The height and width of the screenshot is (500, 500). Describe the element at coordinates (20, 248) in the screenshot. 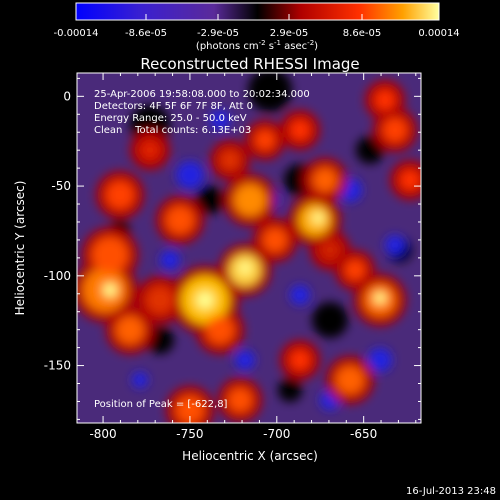

I see `y-axis-label: Heliocentric Y (arcsec)` at that location.